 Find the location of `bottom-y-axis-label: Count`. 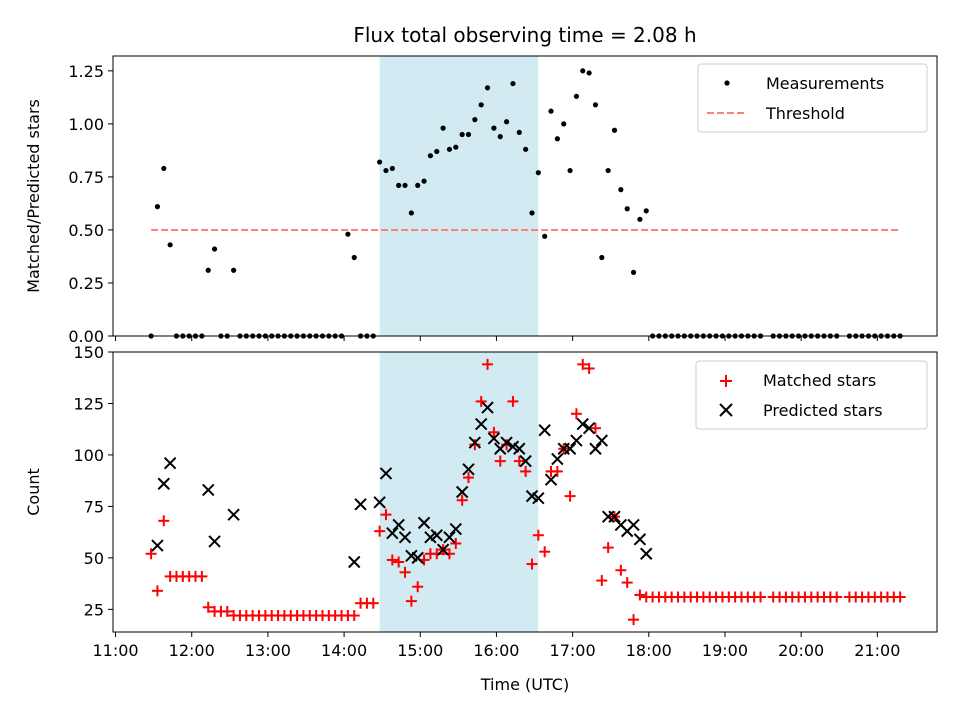

bottom-y-axis-label: Count is located at coordinates (33, 492).